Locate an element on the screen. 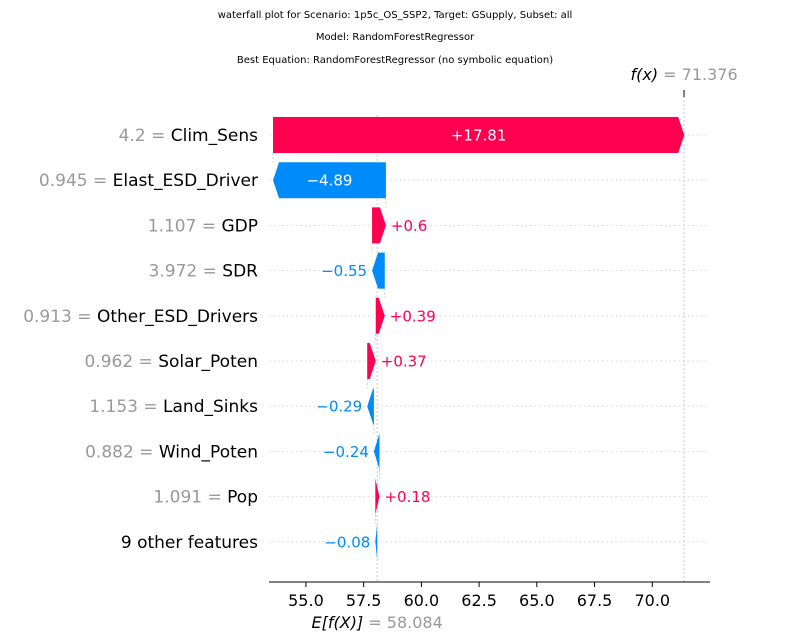 Image resolution: width=790 pixels, height=642 pixels. feature-name: Elast_ESD_Driver is located at coordinates (185, 181).